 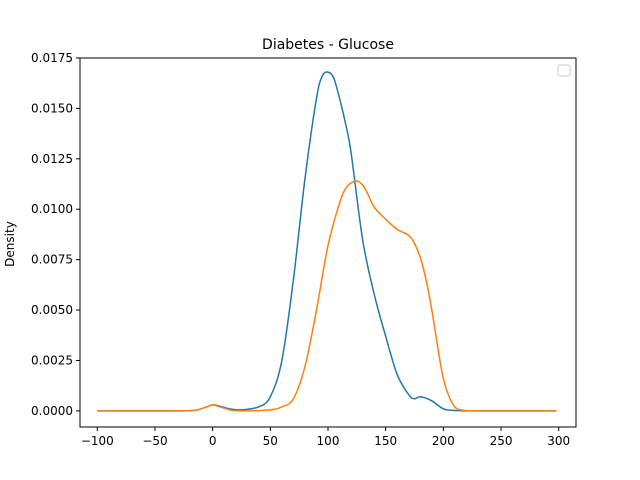 What do you see at coordinates (328, 441) in the screenshot?
I see `x-tick-label: 100` at bounding box center [328, 441].